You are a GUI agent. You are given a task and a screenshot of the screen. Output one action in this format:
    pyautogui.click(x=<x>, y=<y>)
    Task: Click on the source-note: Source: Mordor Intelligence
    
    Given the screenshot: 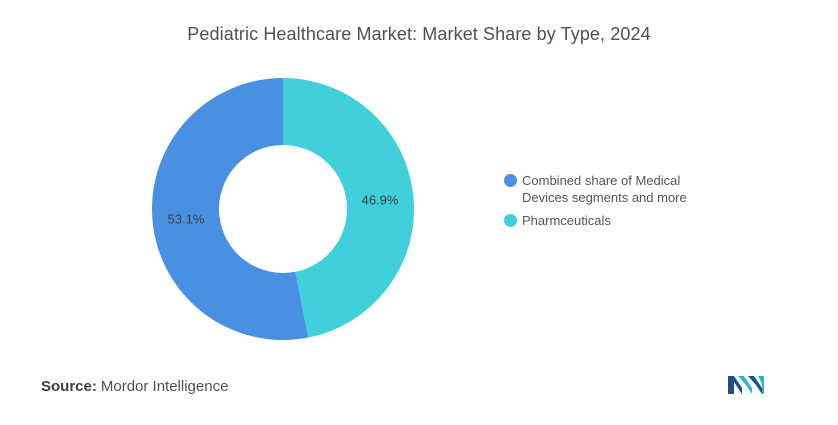 What is the action you would take?
    pyautogui.click(x=134, y=386)
    